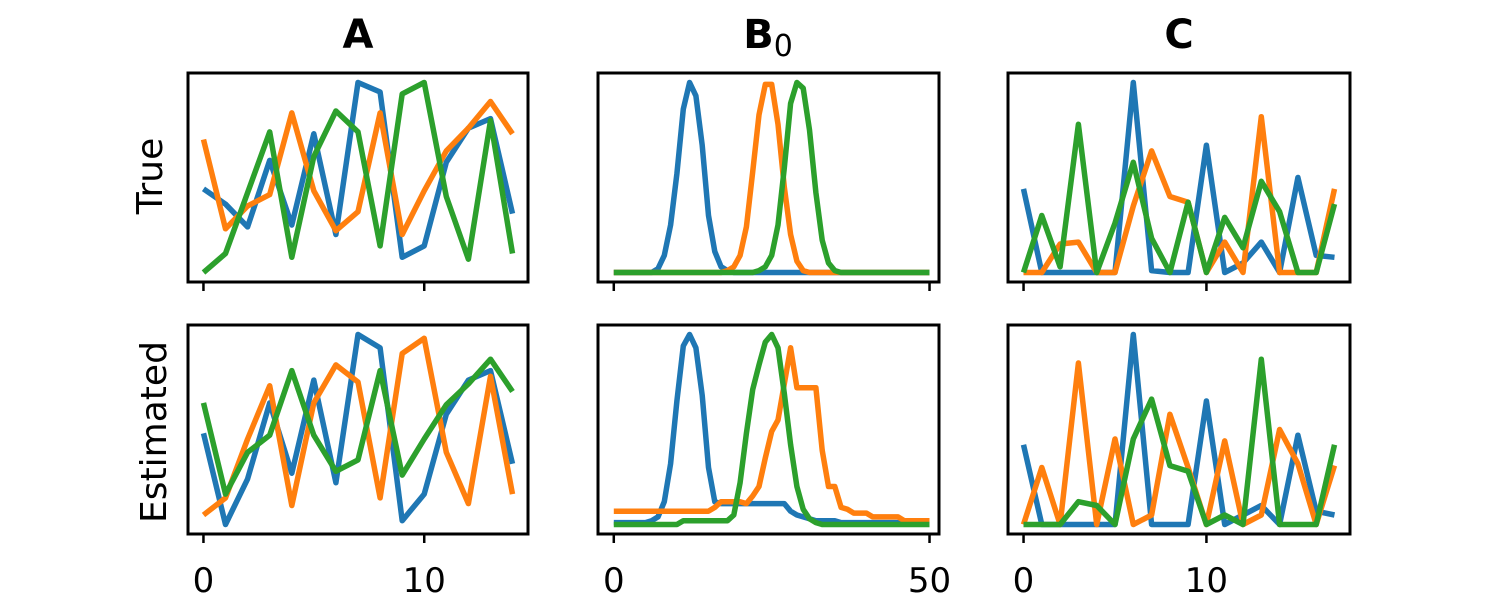 The image size is (1500, 600). Describe the element at coordinates (154, 432) in the screenshot. I see `row-label-estimated: Estimated` at that location.